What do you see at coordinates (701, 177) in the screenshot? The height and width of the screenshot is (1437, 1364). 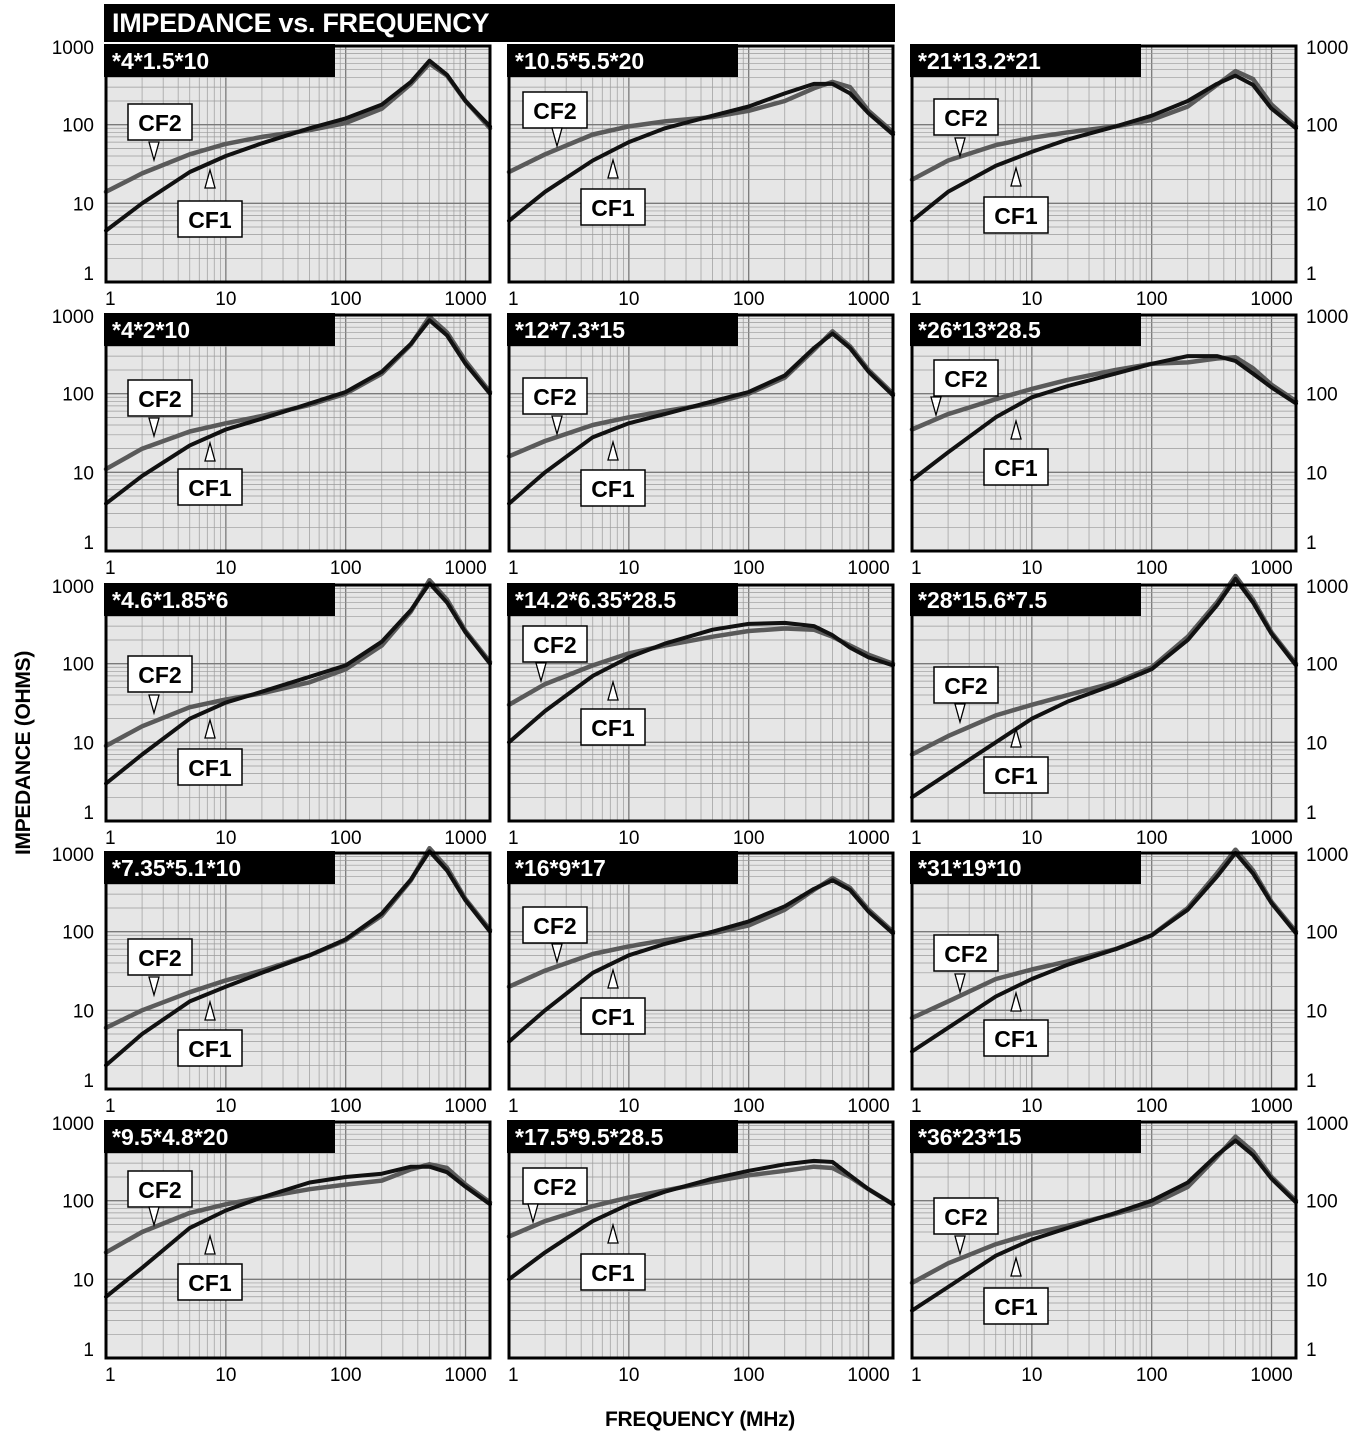 I see `chart-panel: *10.5*5.5*20 1 10 100 1000 CF2 CF1` at bounding box center [701, 177].